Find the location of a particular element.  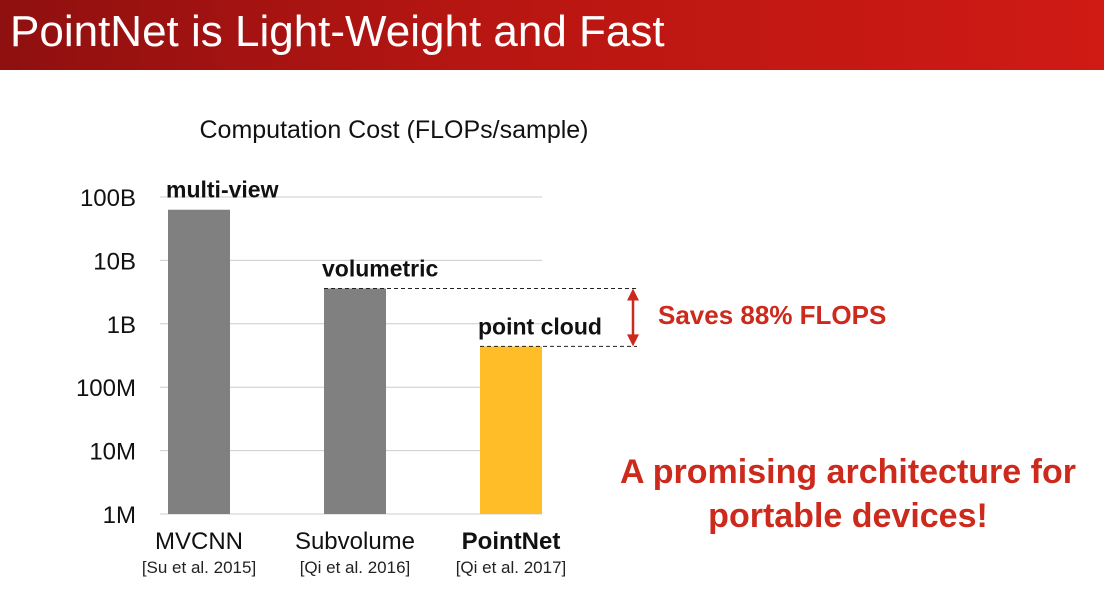

bar-data-label: volumetric is located at coordinates (380, 269).